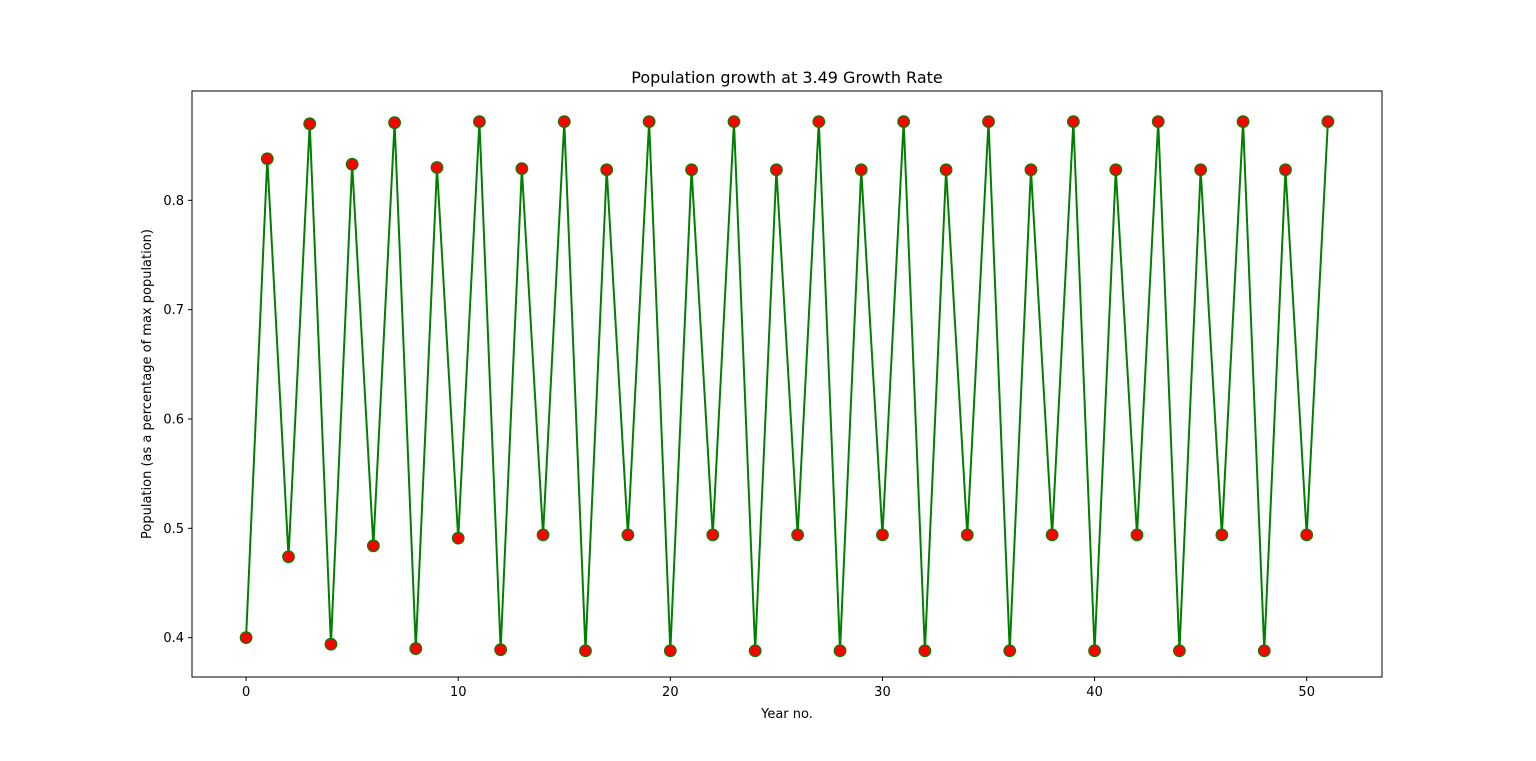  What do you see at coordinates (173, 638) in the screenshot?
I see `y-tick-label: 0.4` at bounding box center [173, 638].